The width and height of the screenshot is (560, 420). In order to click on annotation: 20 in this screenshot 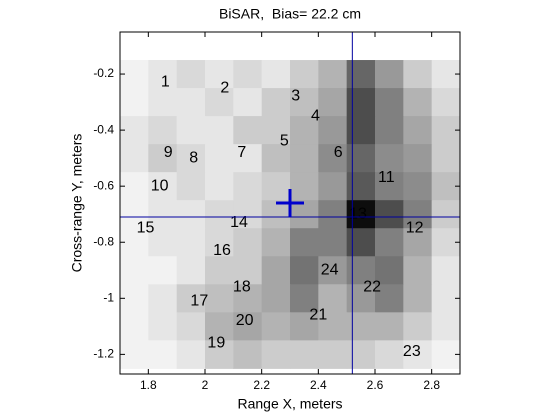, I will do `click(245, 320)`.